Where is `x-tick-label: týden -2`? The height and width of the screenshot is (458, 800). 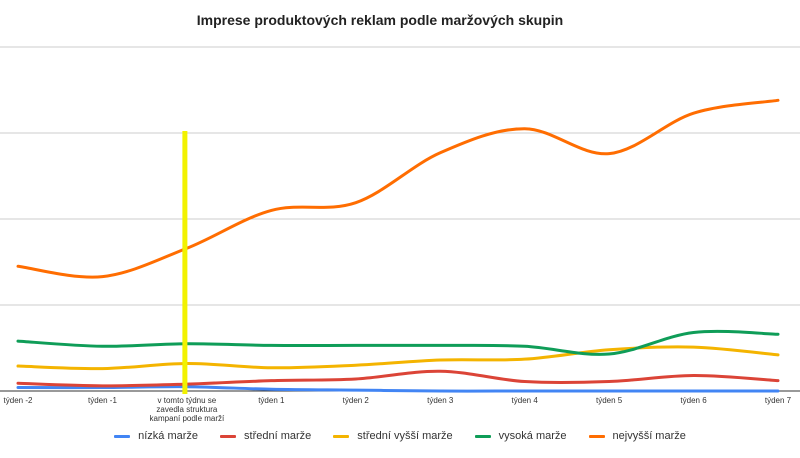 x-tick-label: týden -2 is located at coordinates (18, 400).